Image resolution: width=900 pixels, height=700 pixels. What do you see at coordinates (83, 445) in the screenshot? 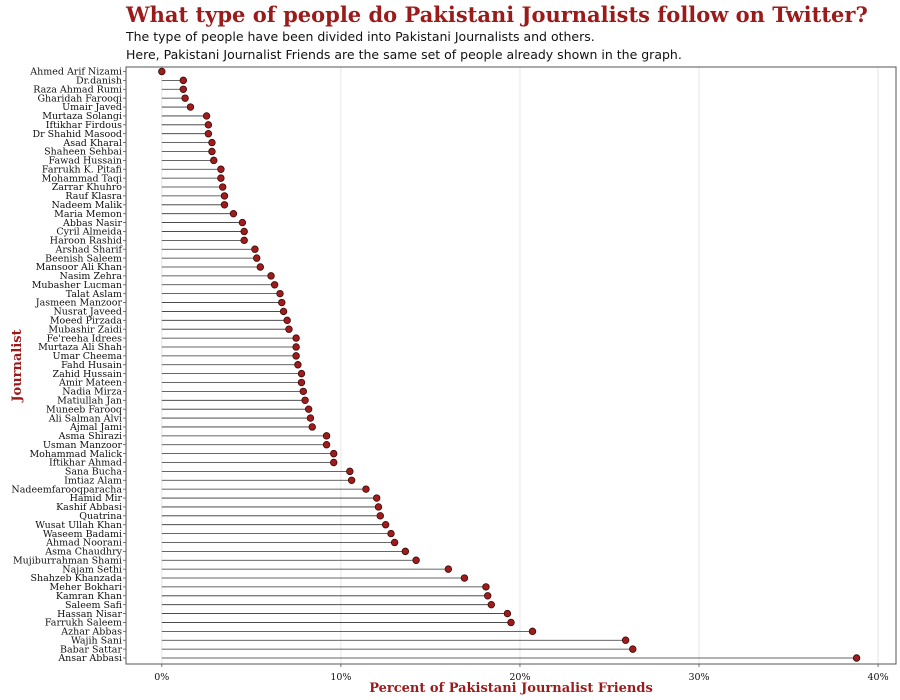
I see `y-tick-label: Usman Manzoor` at bounding box center [83, 445].